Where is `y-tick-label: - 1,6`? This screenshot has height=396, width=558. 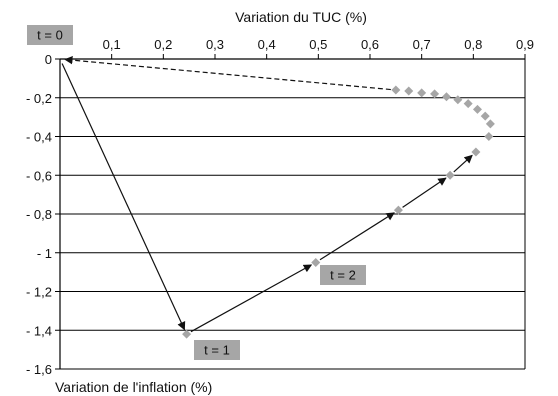 y-tick-label: - 1,6 is located at coordinates (39, 369).